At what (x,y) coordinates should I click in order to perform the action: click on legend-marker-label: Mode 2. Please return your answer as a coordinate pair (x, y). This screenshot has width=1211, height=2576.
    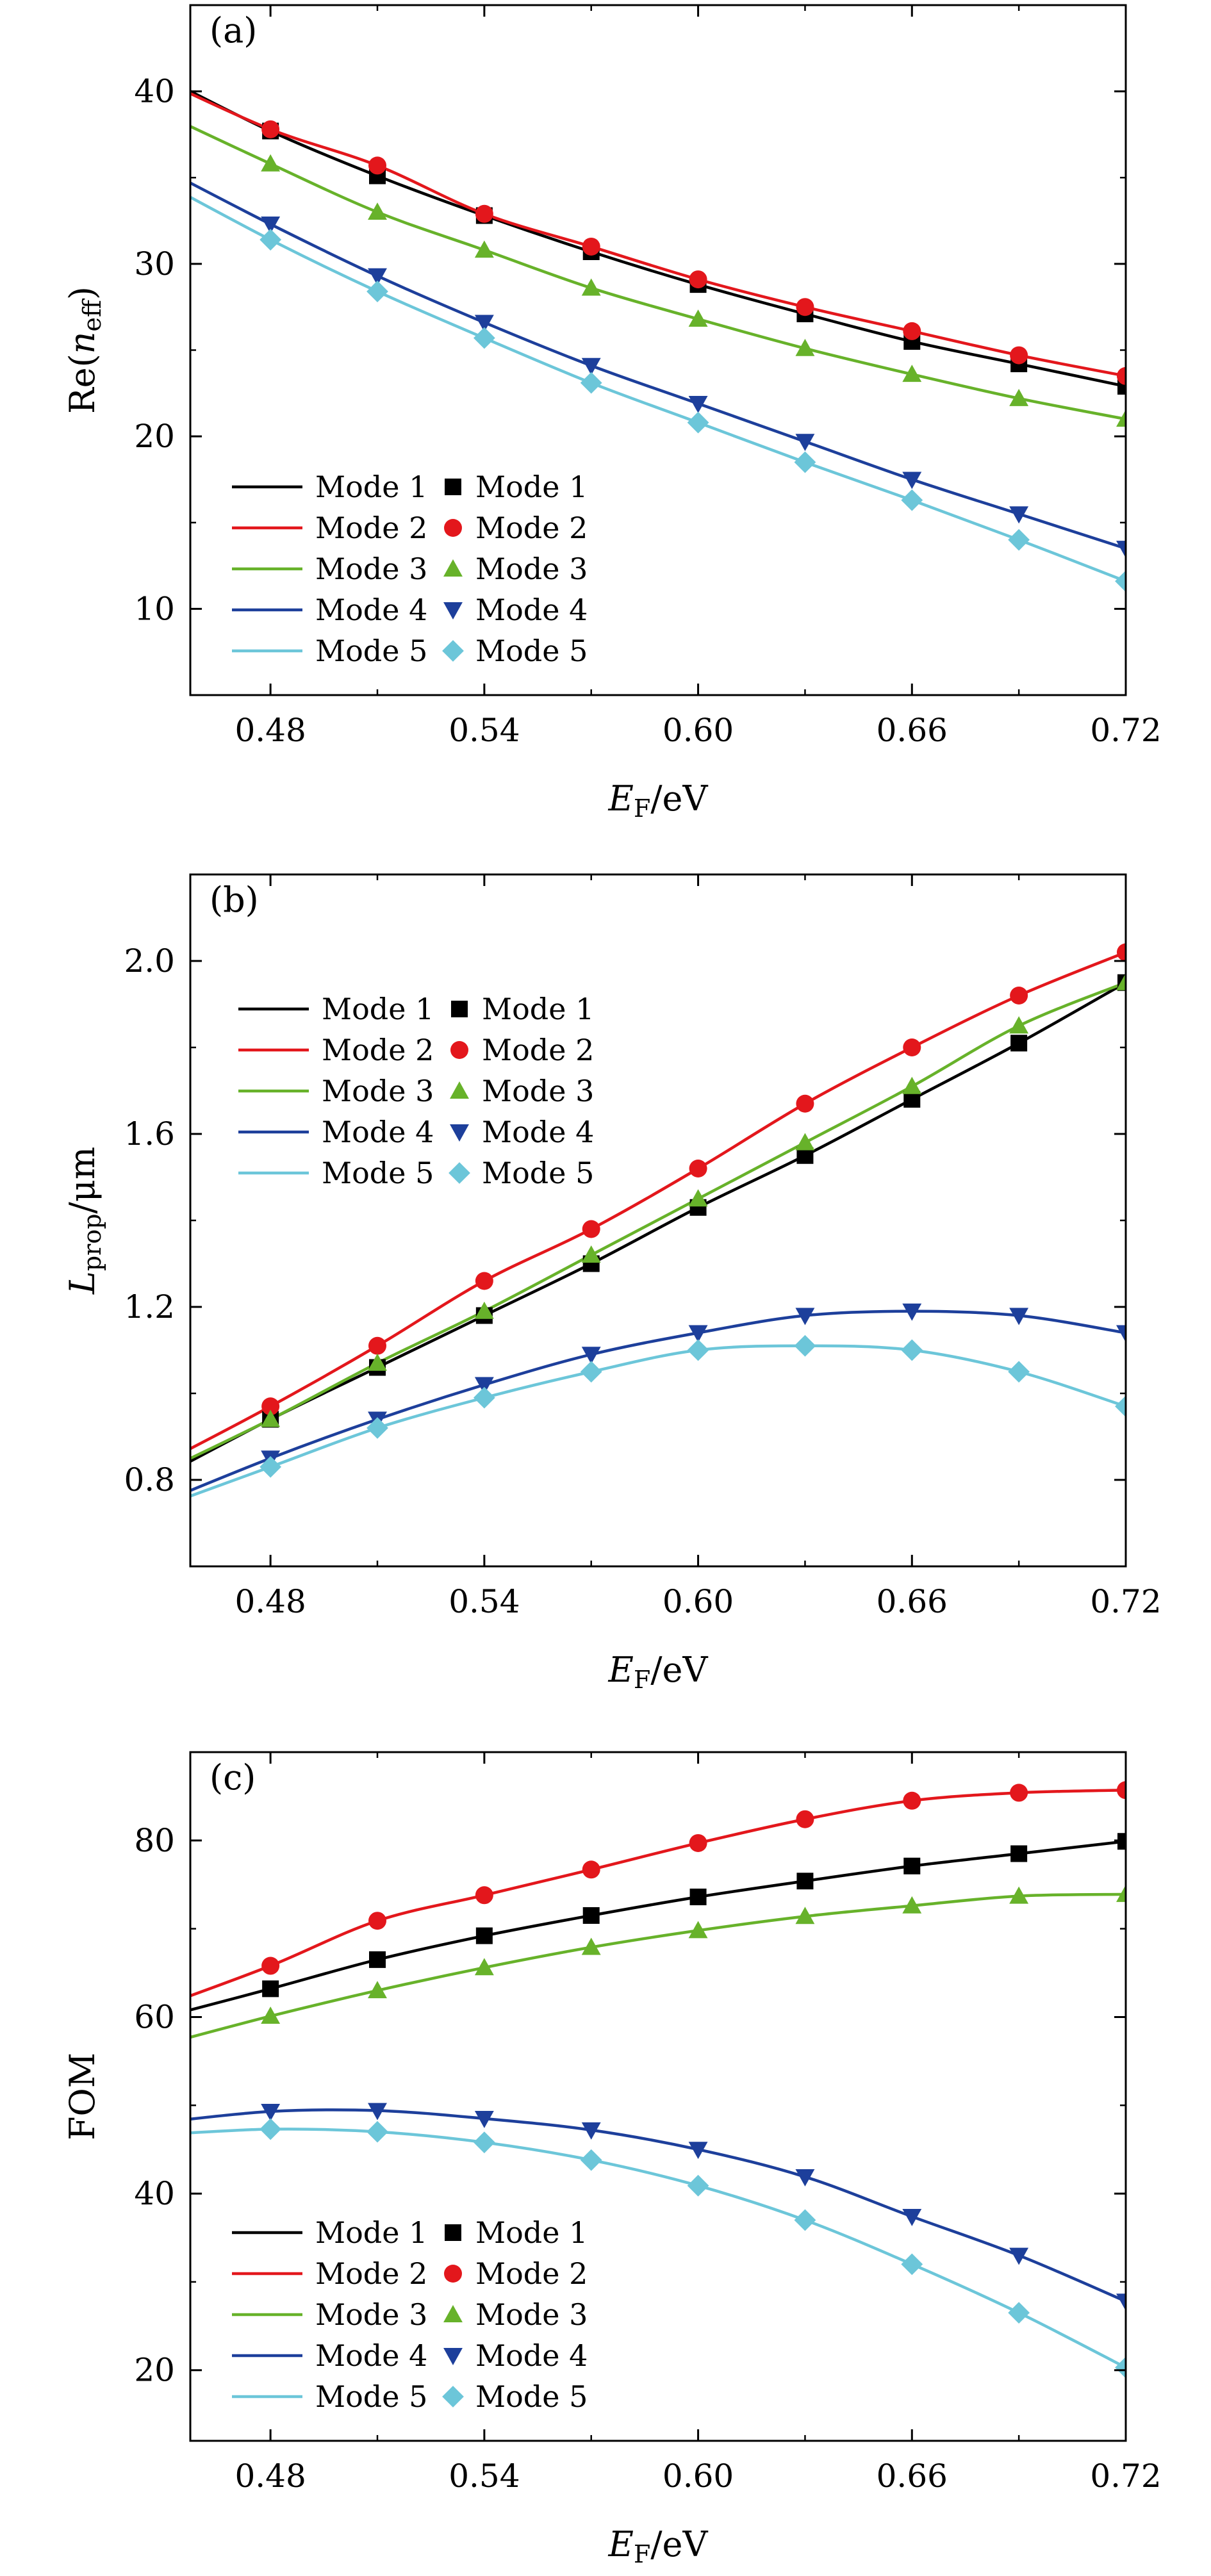
    Looking at the image, I should click on (538, 1050).